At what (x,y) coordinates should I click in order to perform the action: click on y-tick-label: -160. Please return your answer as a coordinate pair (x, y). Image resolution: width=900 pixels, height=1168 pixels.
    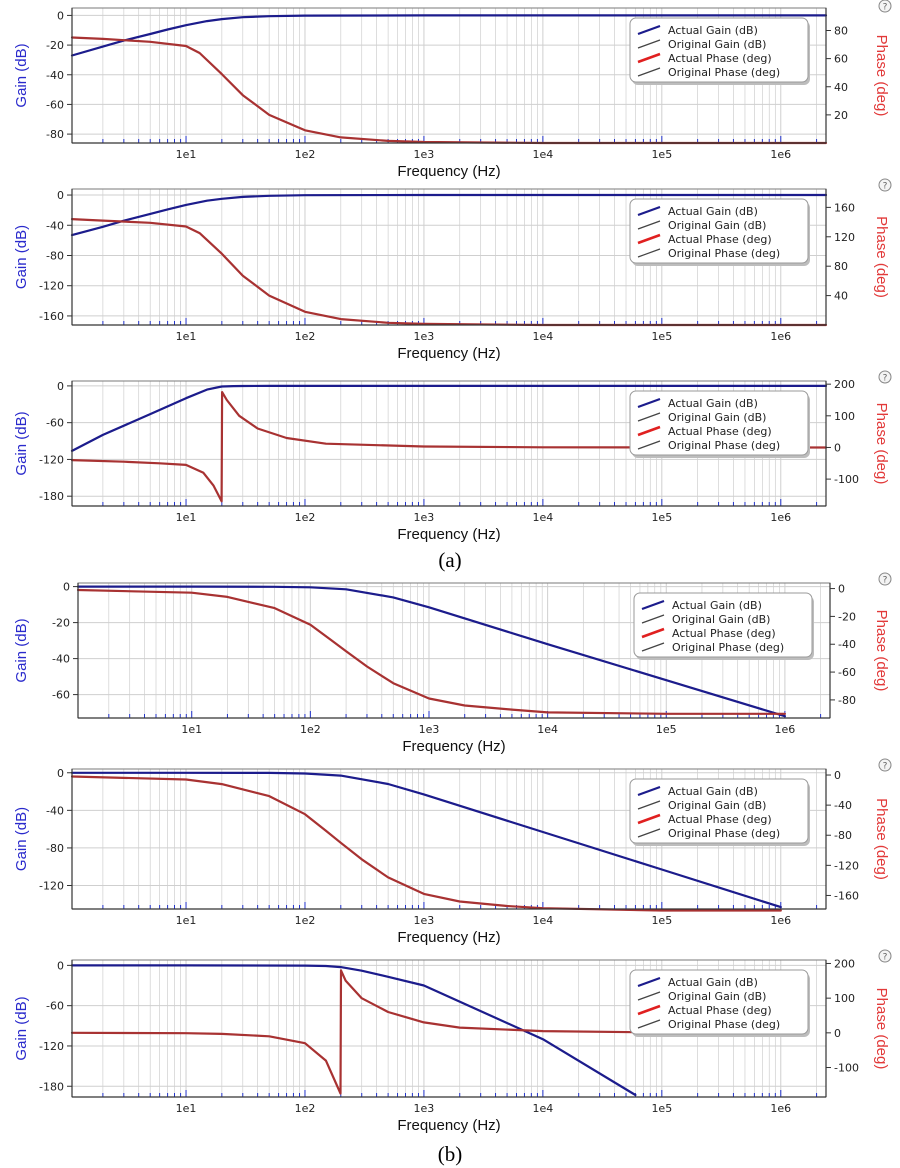
    Looking at the image, I should click on (51, 316).